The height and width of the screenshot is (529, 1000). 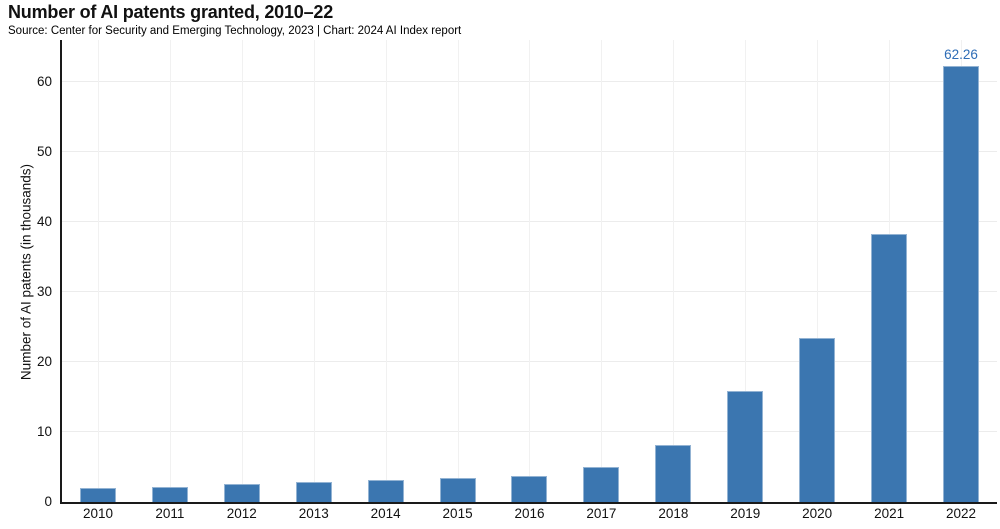 What do you see at coordinates (27, 274) in the screenshot?
I see `y-axis-tick-labels: 0 10 20 30 40 50 60` at bounding box center [27, 274].